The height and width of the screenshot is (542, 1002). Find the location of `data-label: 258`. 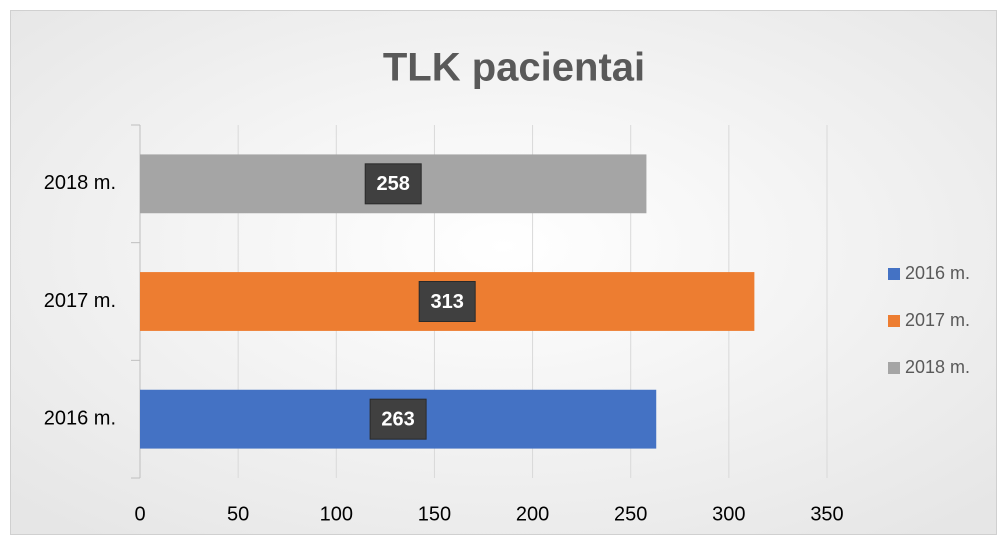

data-label: 258 is located at coordinates (393, 184).